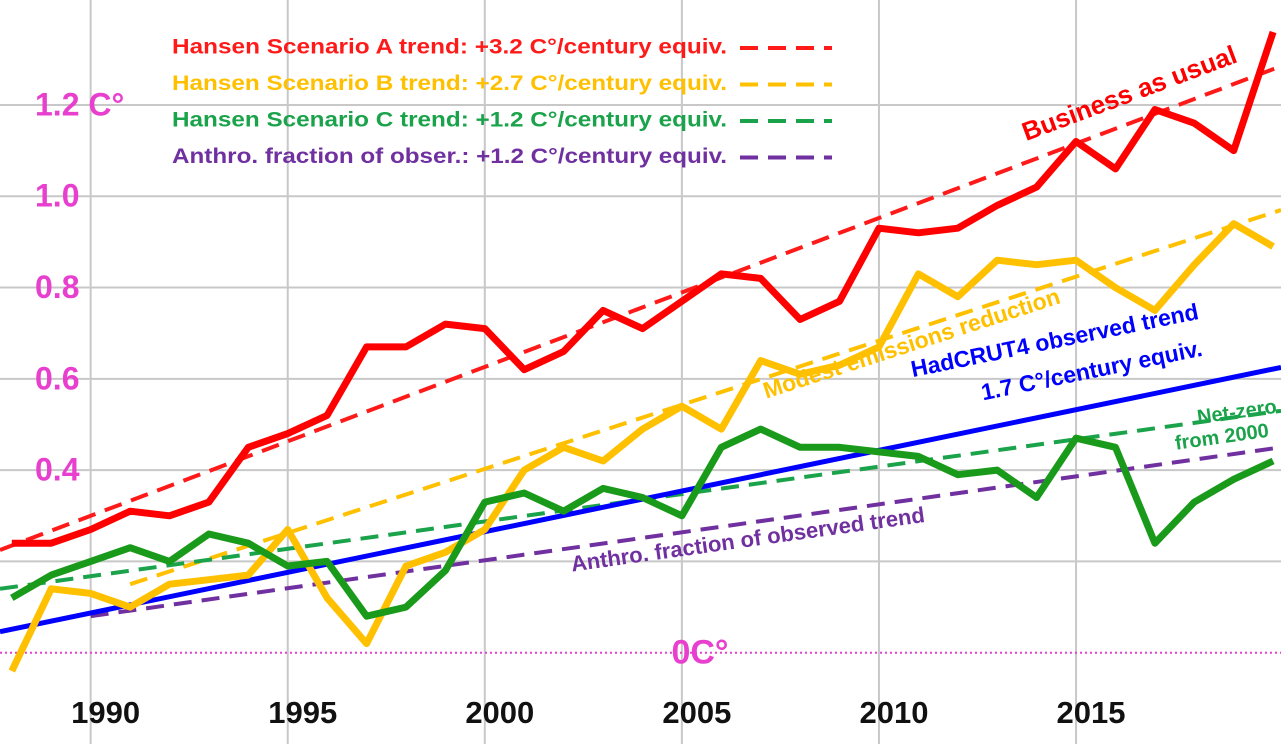 The width and height of the screenshot is (1281, 744). Describe the element at coordinates (79, 104) in the screenshot. I see `y-tick-label: 1.2 C°` at that location.